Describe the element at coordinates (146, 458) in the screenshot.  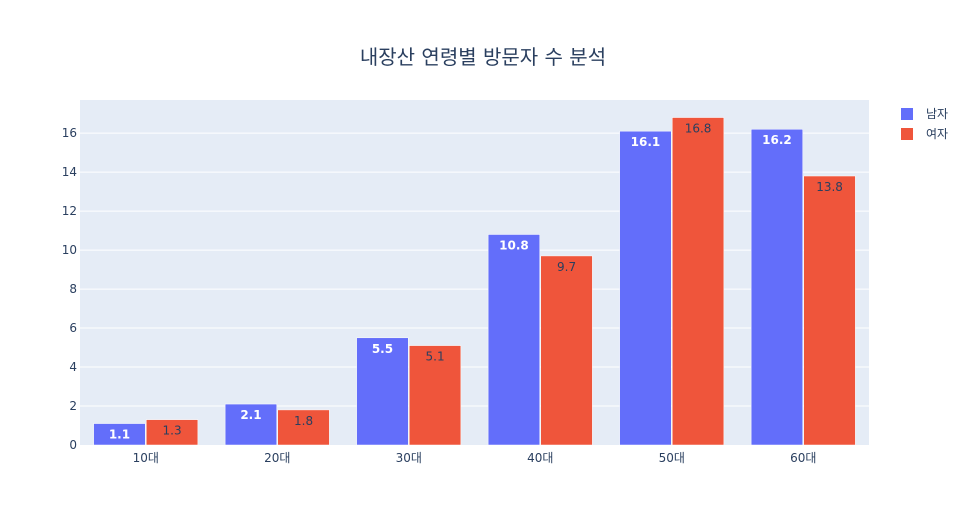
I see `x-tick-label: 10대` at that location.